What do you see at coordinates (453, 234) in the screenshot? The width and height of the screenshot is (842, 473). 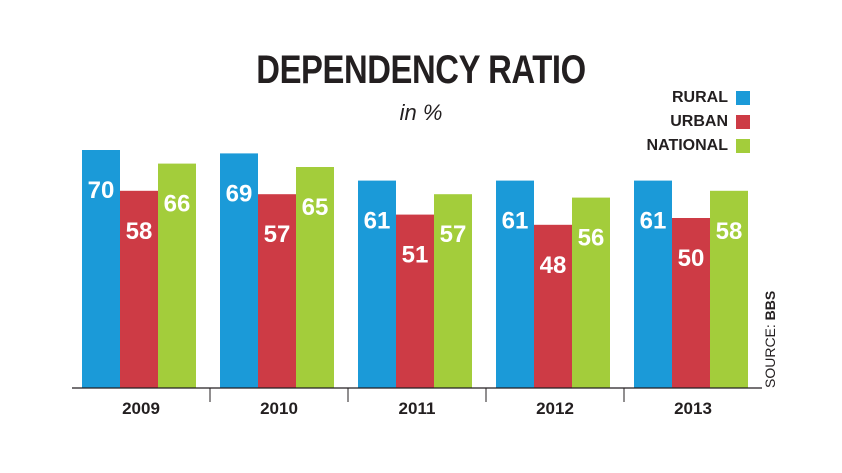 I see `bar-label-national-2011: 57` at bounding box center [453, 234].